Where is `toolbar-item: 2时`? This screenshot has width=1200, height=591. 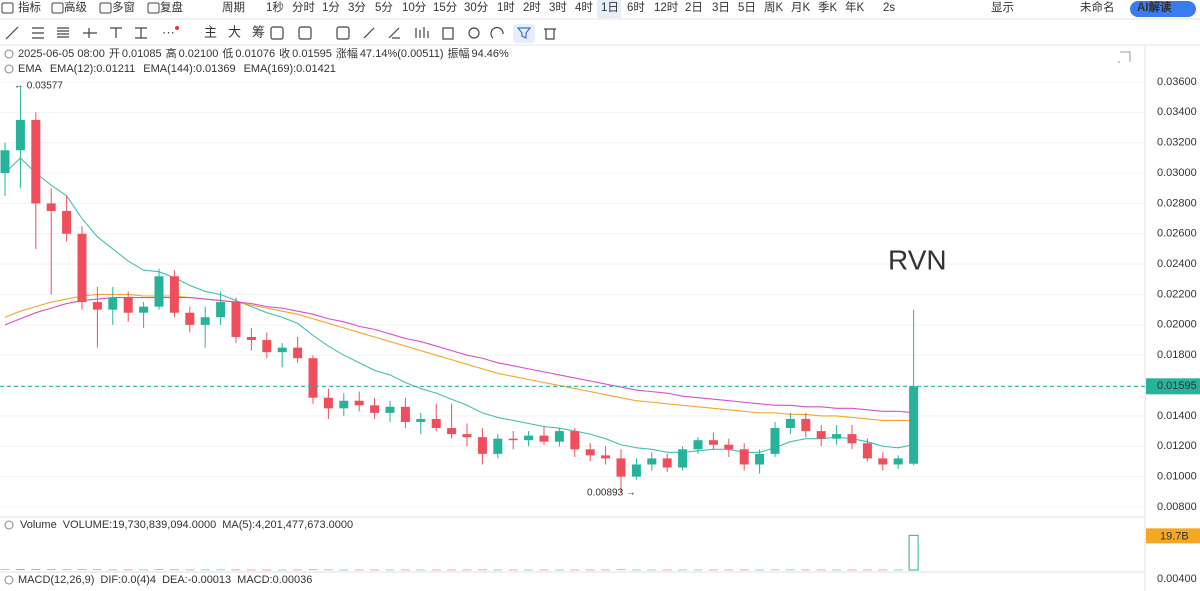 toolbar-item: 2时 is located at coordinates (532, 7).